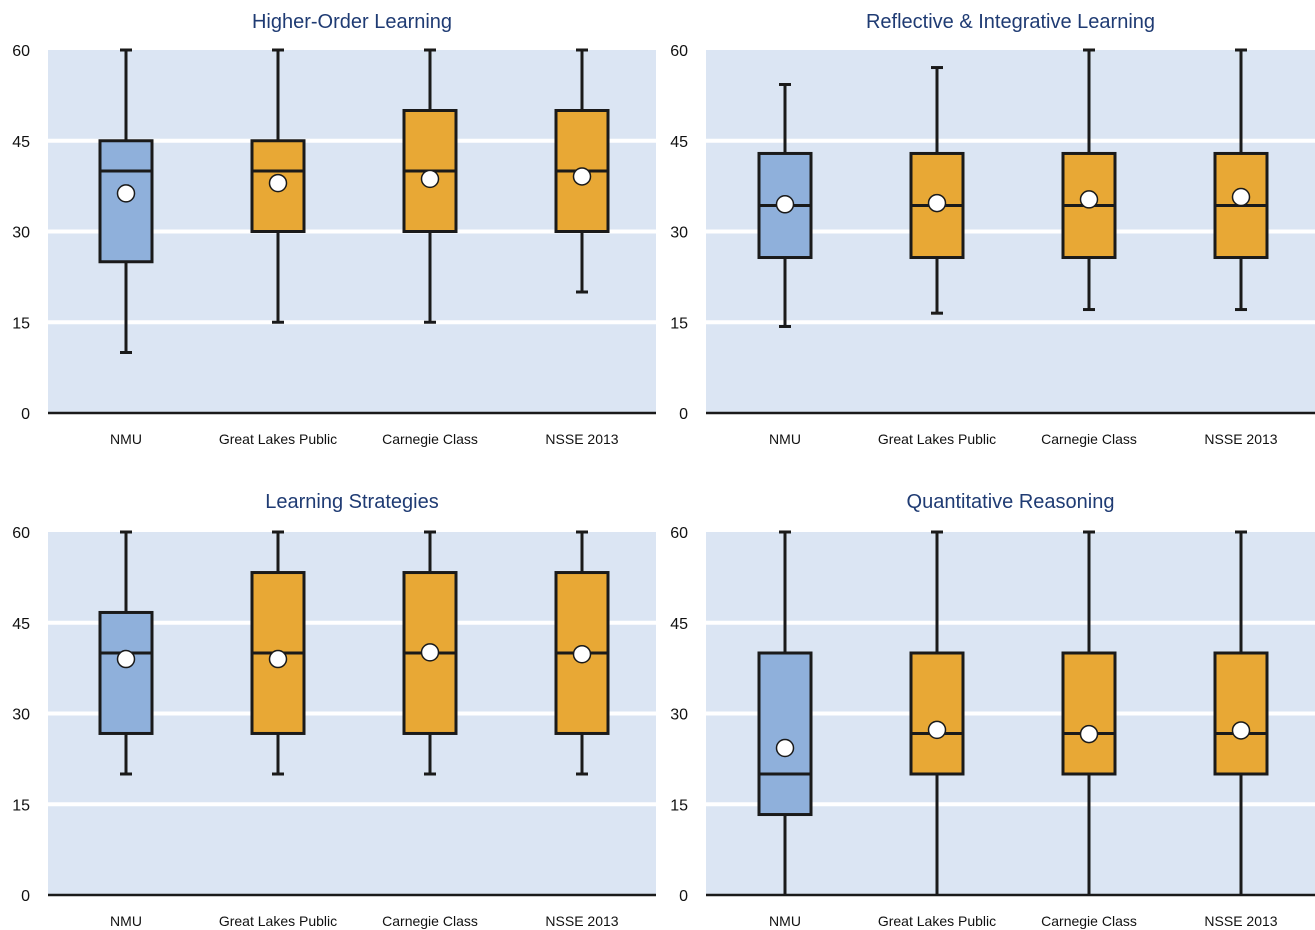 Image resolution: width=1315 pixels, height=930 pixels. Describe the element at coordinates (1010, 22) in the screenshot. I see `chart-title: Reflective & Integrative Learning` at that location.